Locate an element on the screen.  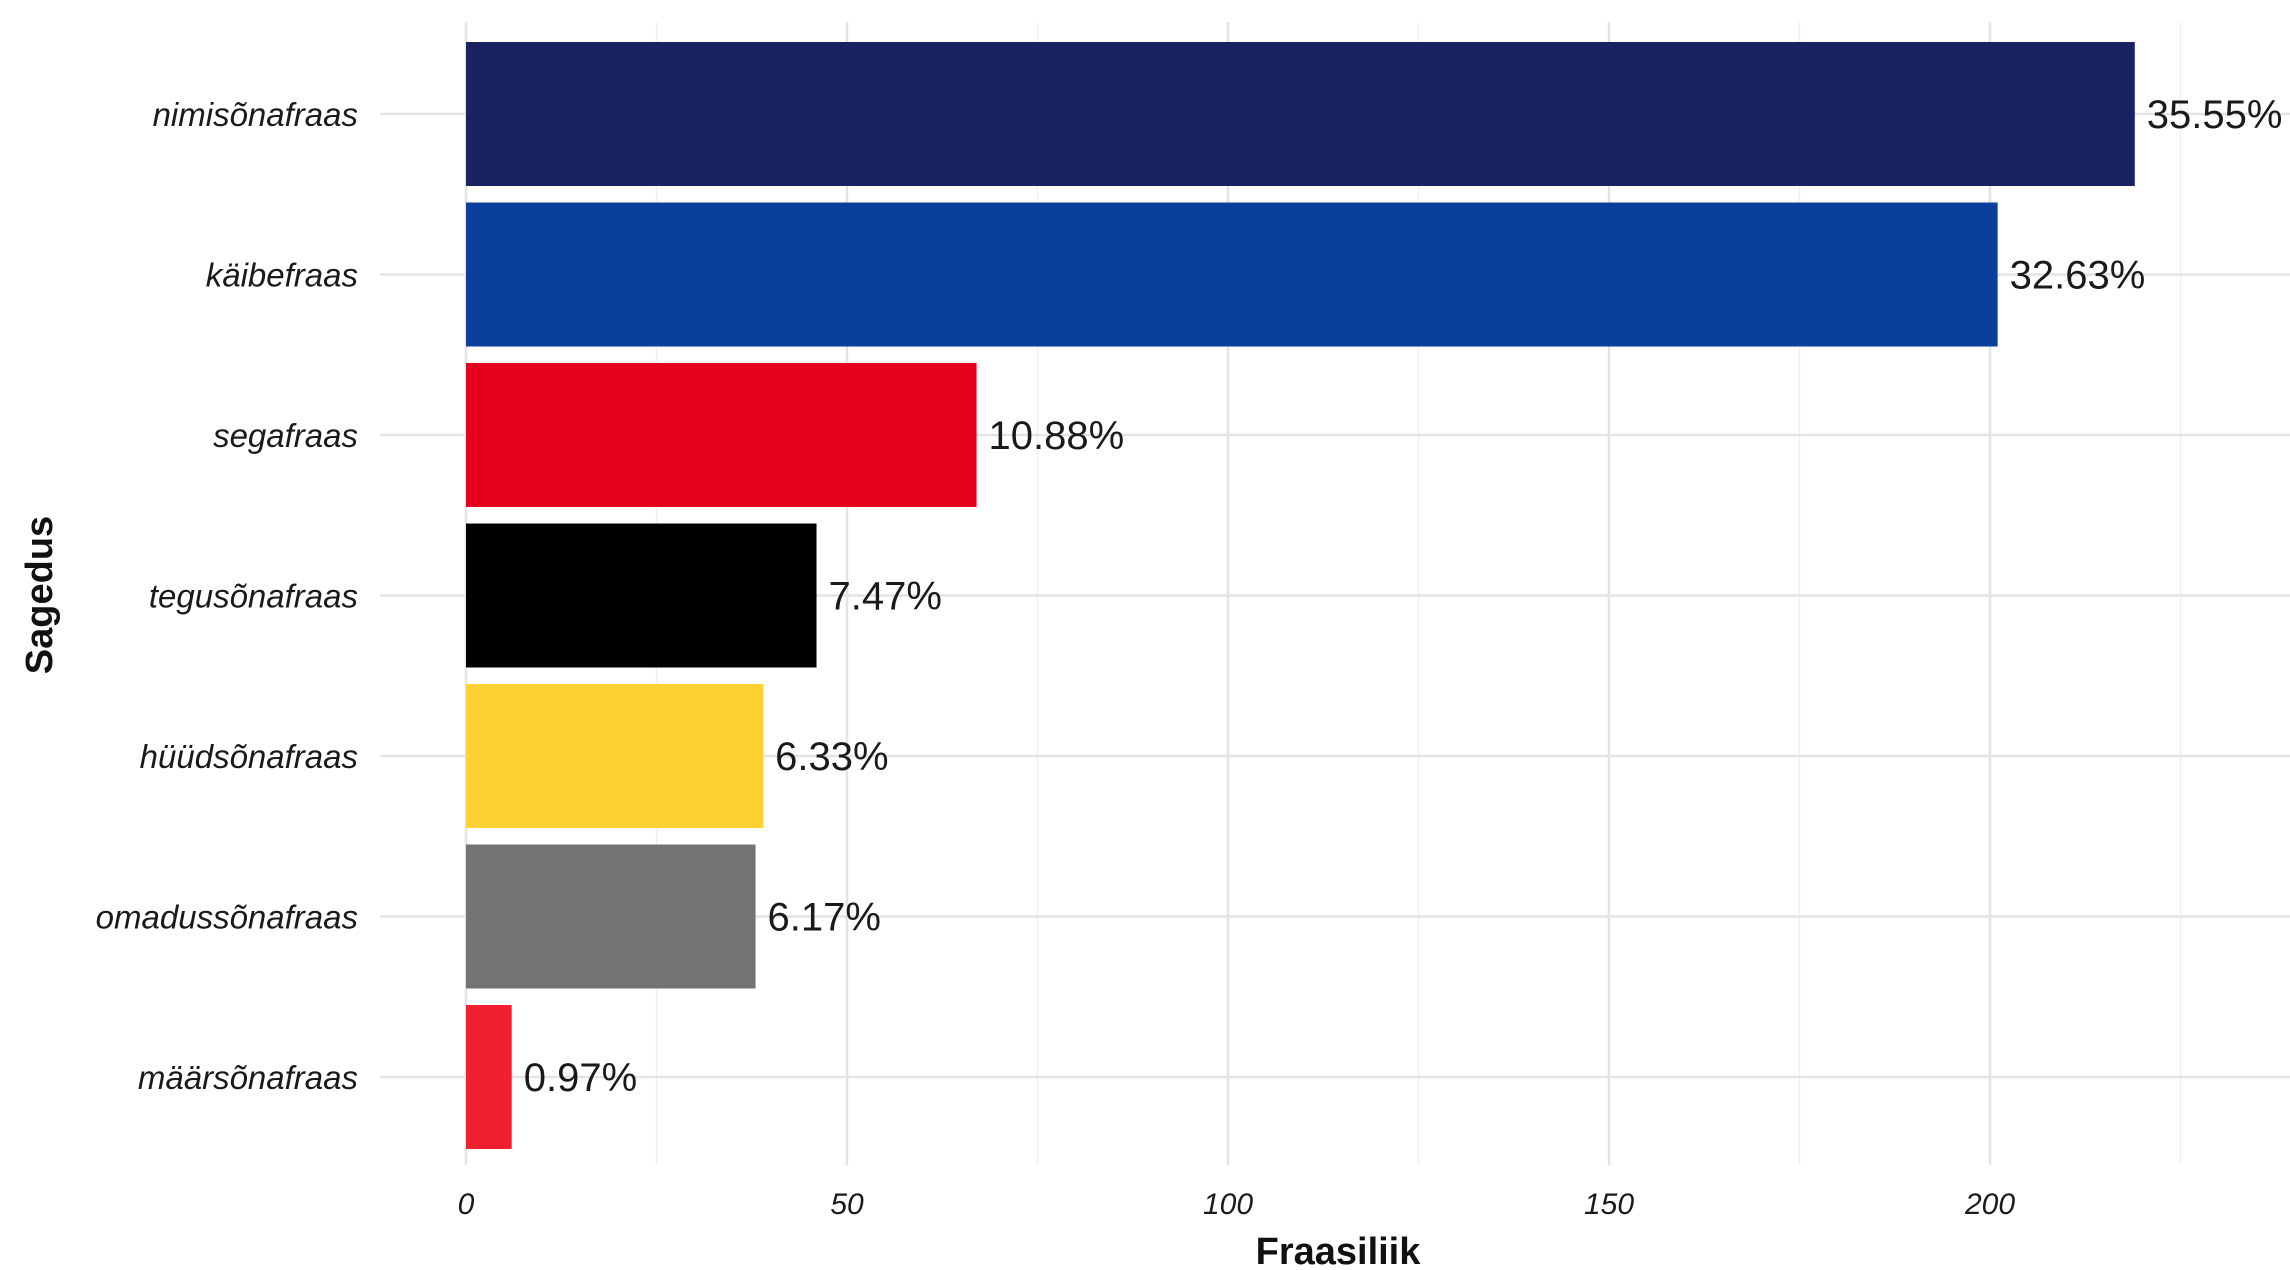
data-label: 0.97% is located at coordinates (580, 1078).